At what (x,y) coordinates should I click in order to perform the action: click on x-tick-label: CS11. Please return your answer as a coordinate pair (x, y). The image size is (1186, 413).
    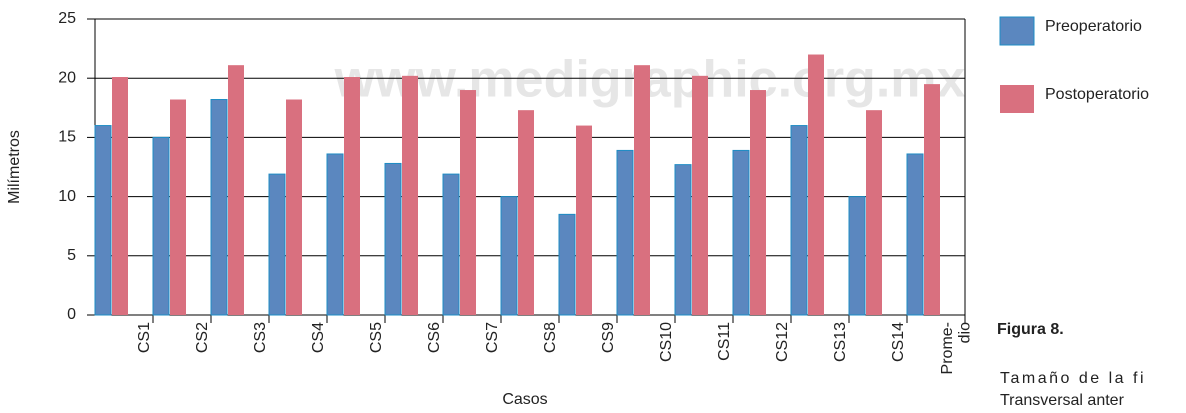
    Looking at the image, I should click on (724, 341).